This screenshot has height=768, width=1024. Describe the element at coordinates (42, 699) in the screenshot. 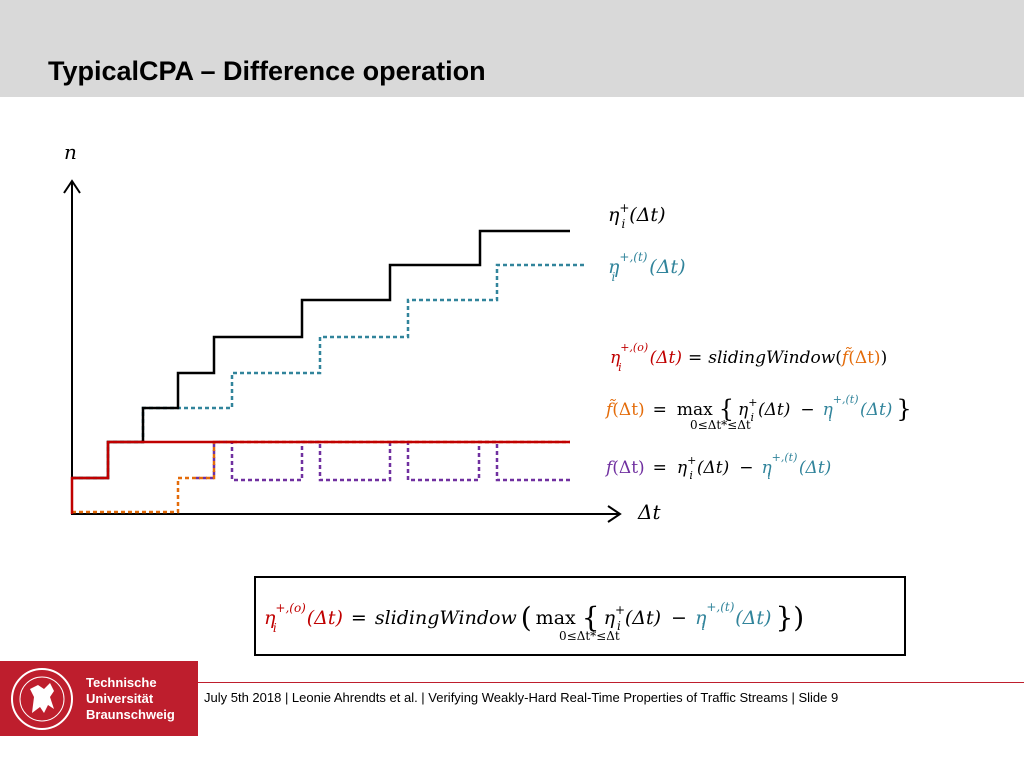

I see `lion-seal-icon` at that location.